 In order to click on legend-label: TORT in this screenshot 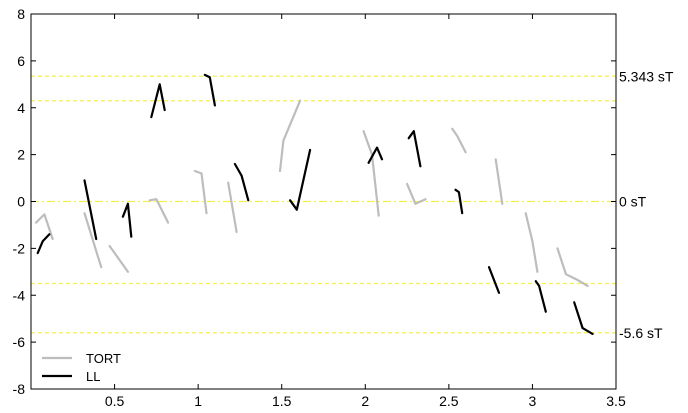, I will do `click(103, 358)`.